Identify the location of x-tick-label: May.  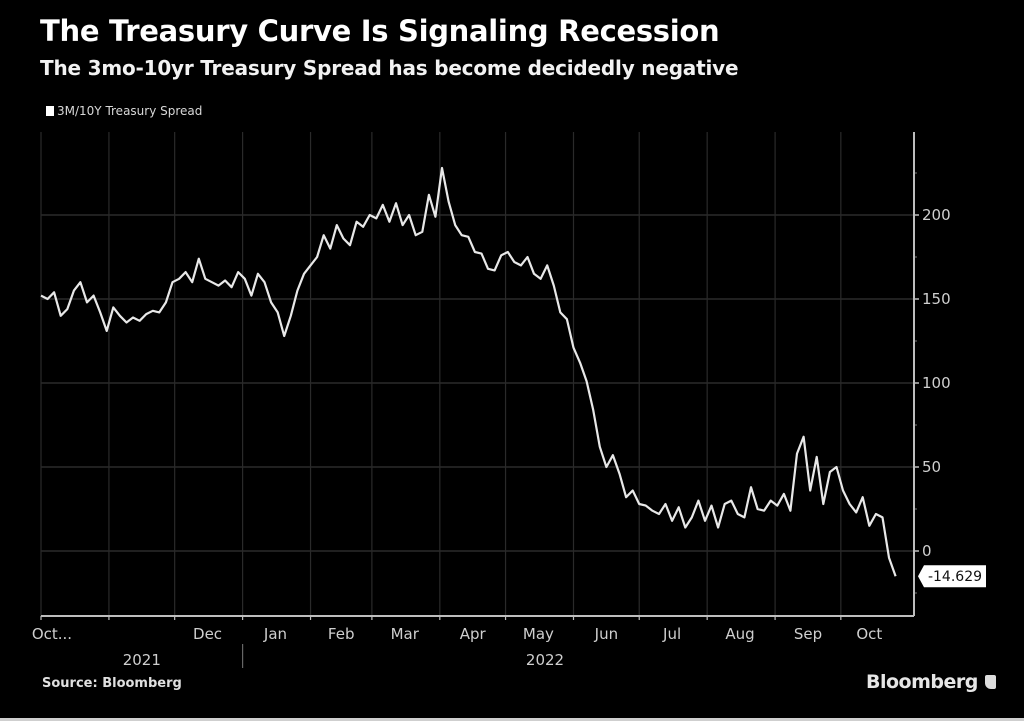
(538, 634).